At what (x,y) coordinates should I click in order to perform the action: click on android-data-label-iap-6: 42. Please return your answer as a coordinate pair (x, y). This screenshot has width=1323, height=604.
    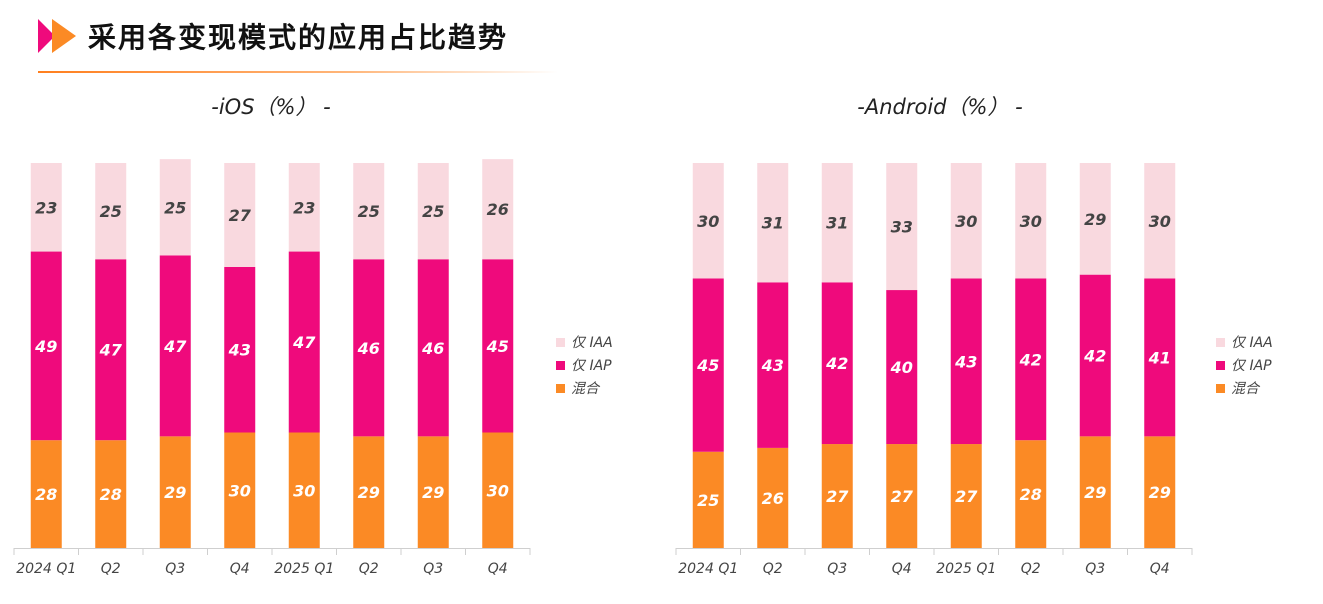
    Looking at the image, I should click on (1030, 359).